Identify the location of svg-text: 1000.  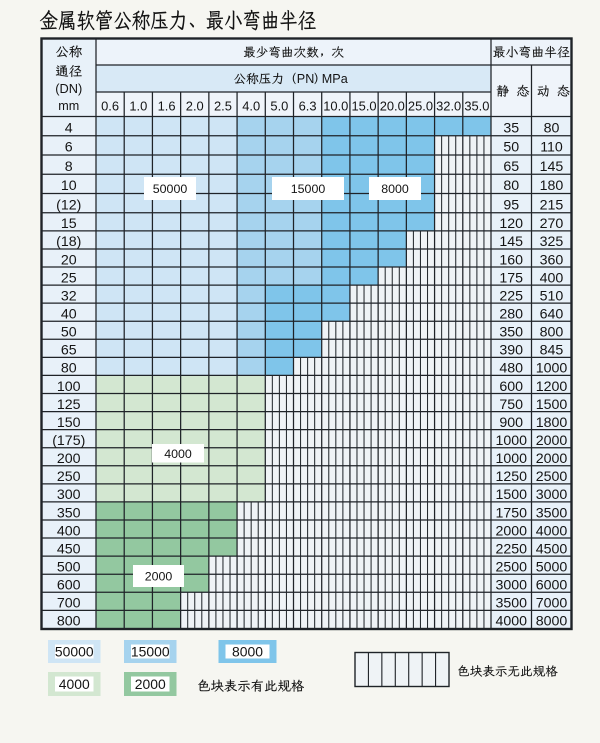
(552, 369).